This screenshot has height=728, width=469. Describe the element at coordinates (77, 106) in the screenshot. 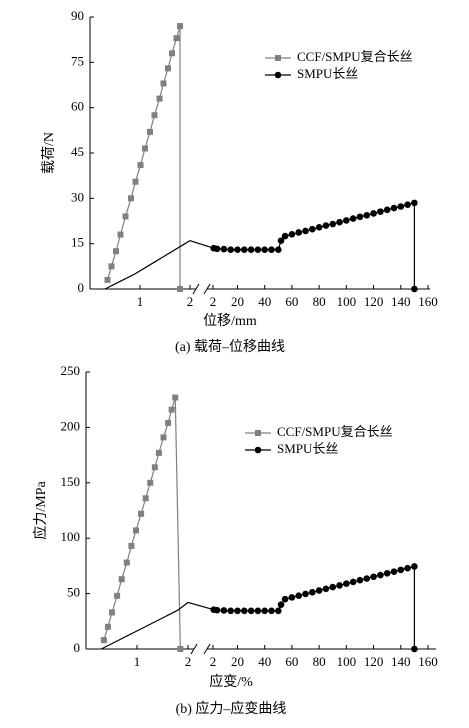

I see `y-tick-label: 60` at that location.